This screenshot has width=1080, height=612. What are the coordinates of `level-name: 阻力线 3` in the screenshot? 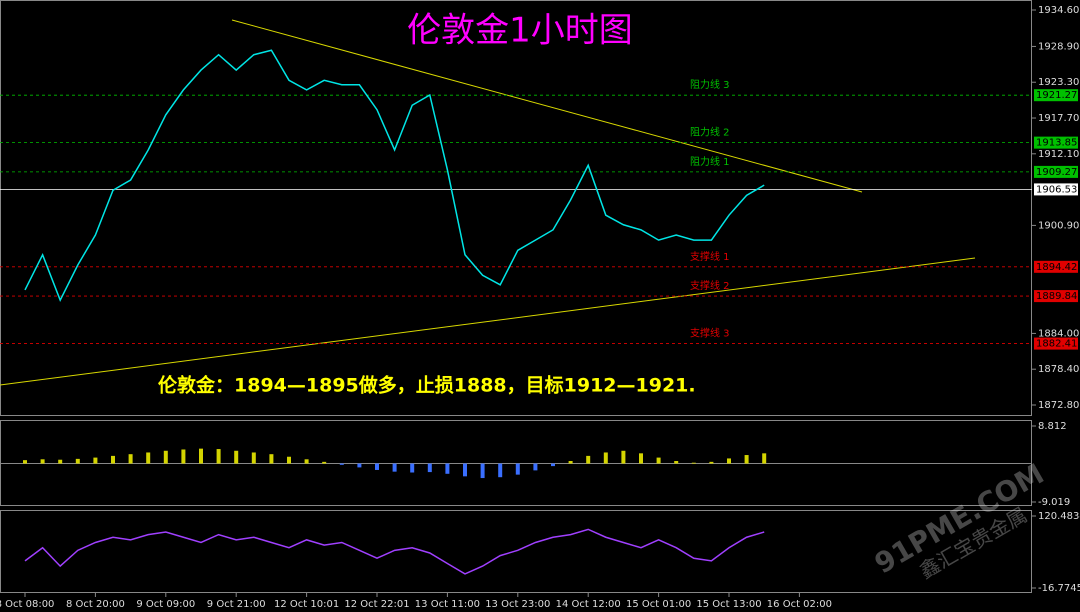 It's located at (710, 84).